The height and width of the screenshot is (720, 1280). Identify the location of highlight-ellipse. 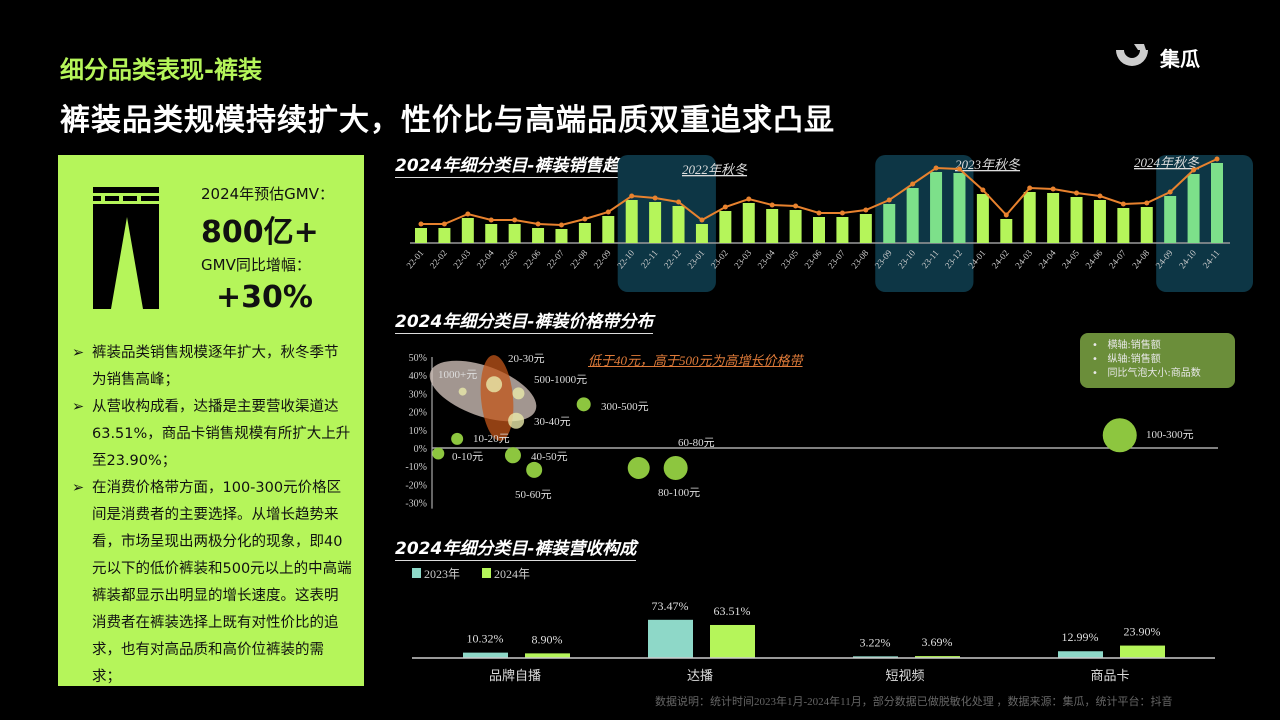
(497, 398).